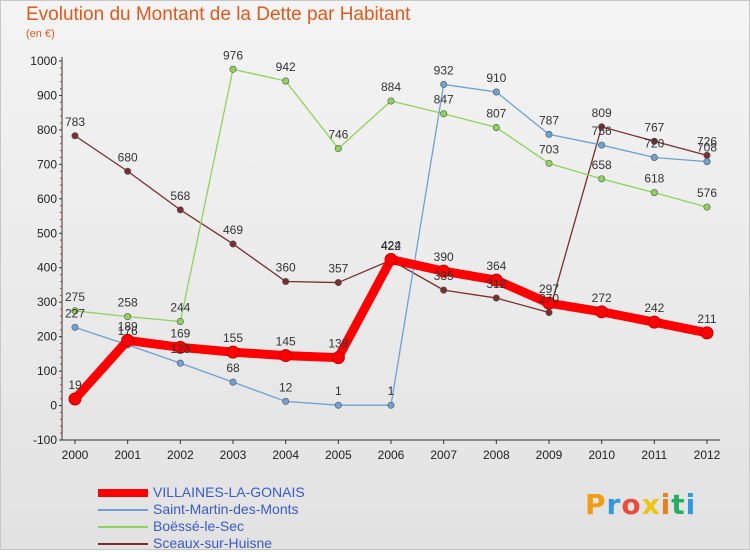 This screenshot has height=552, width=750. I want to click on data-label: 847, so click(444, 100).